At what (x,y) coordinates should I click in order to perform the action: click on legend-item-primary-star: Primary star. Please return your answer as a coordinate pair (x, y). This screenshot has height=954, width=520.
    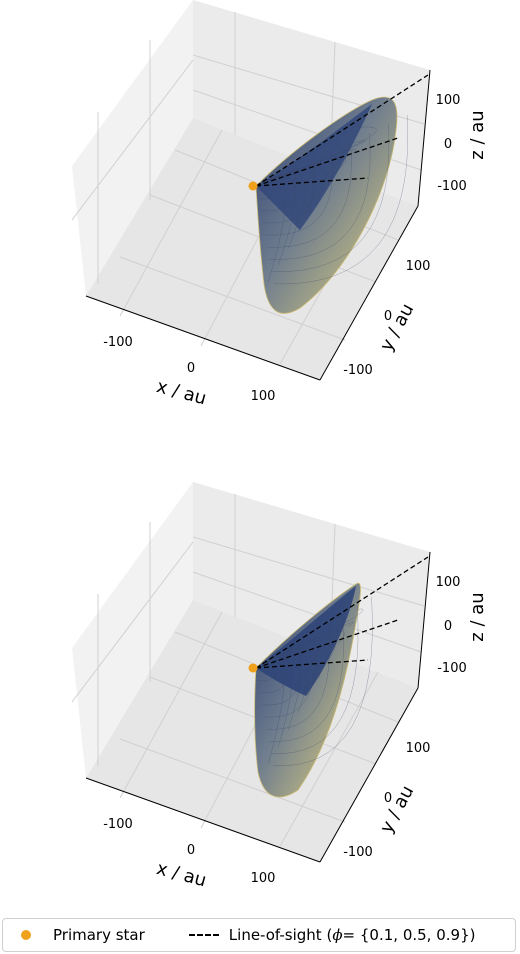
    Looking at the image, I should click on (74, 935).